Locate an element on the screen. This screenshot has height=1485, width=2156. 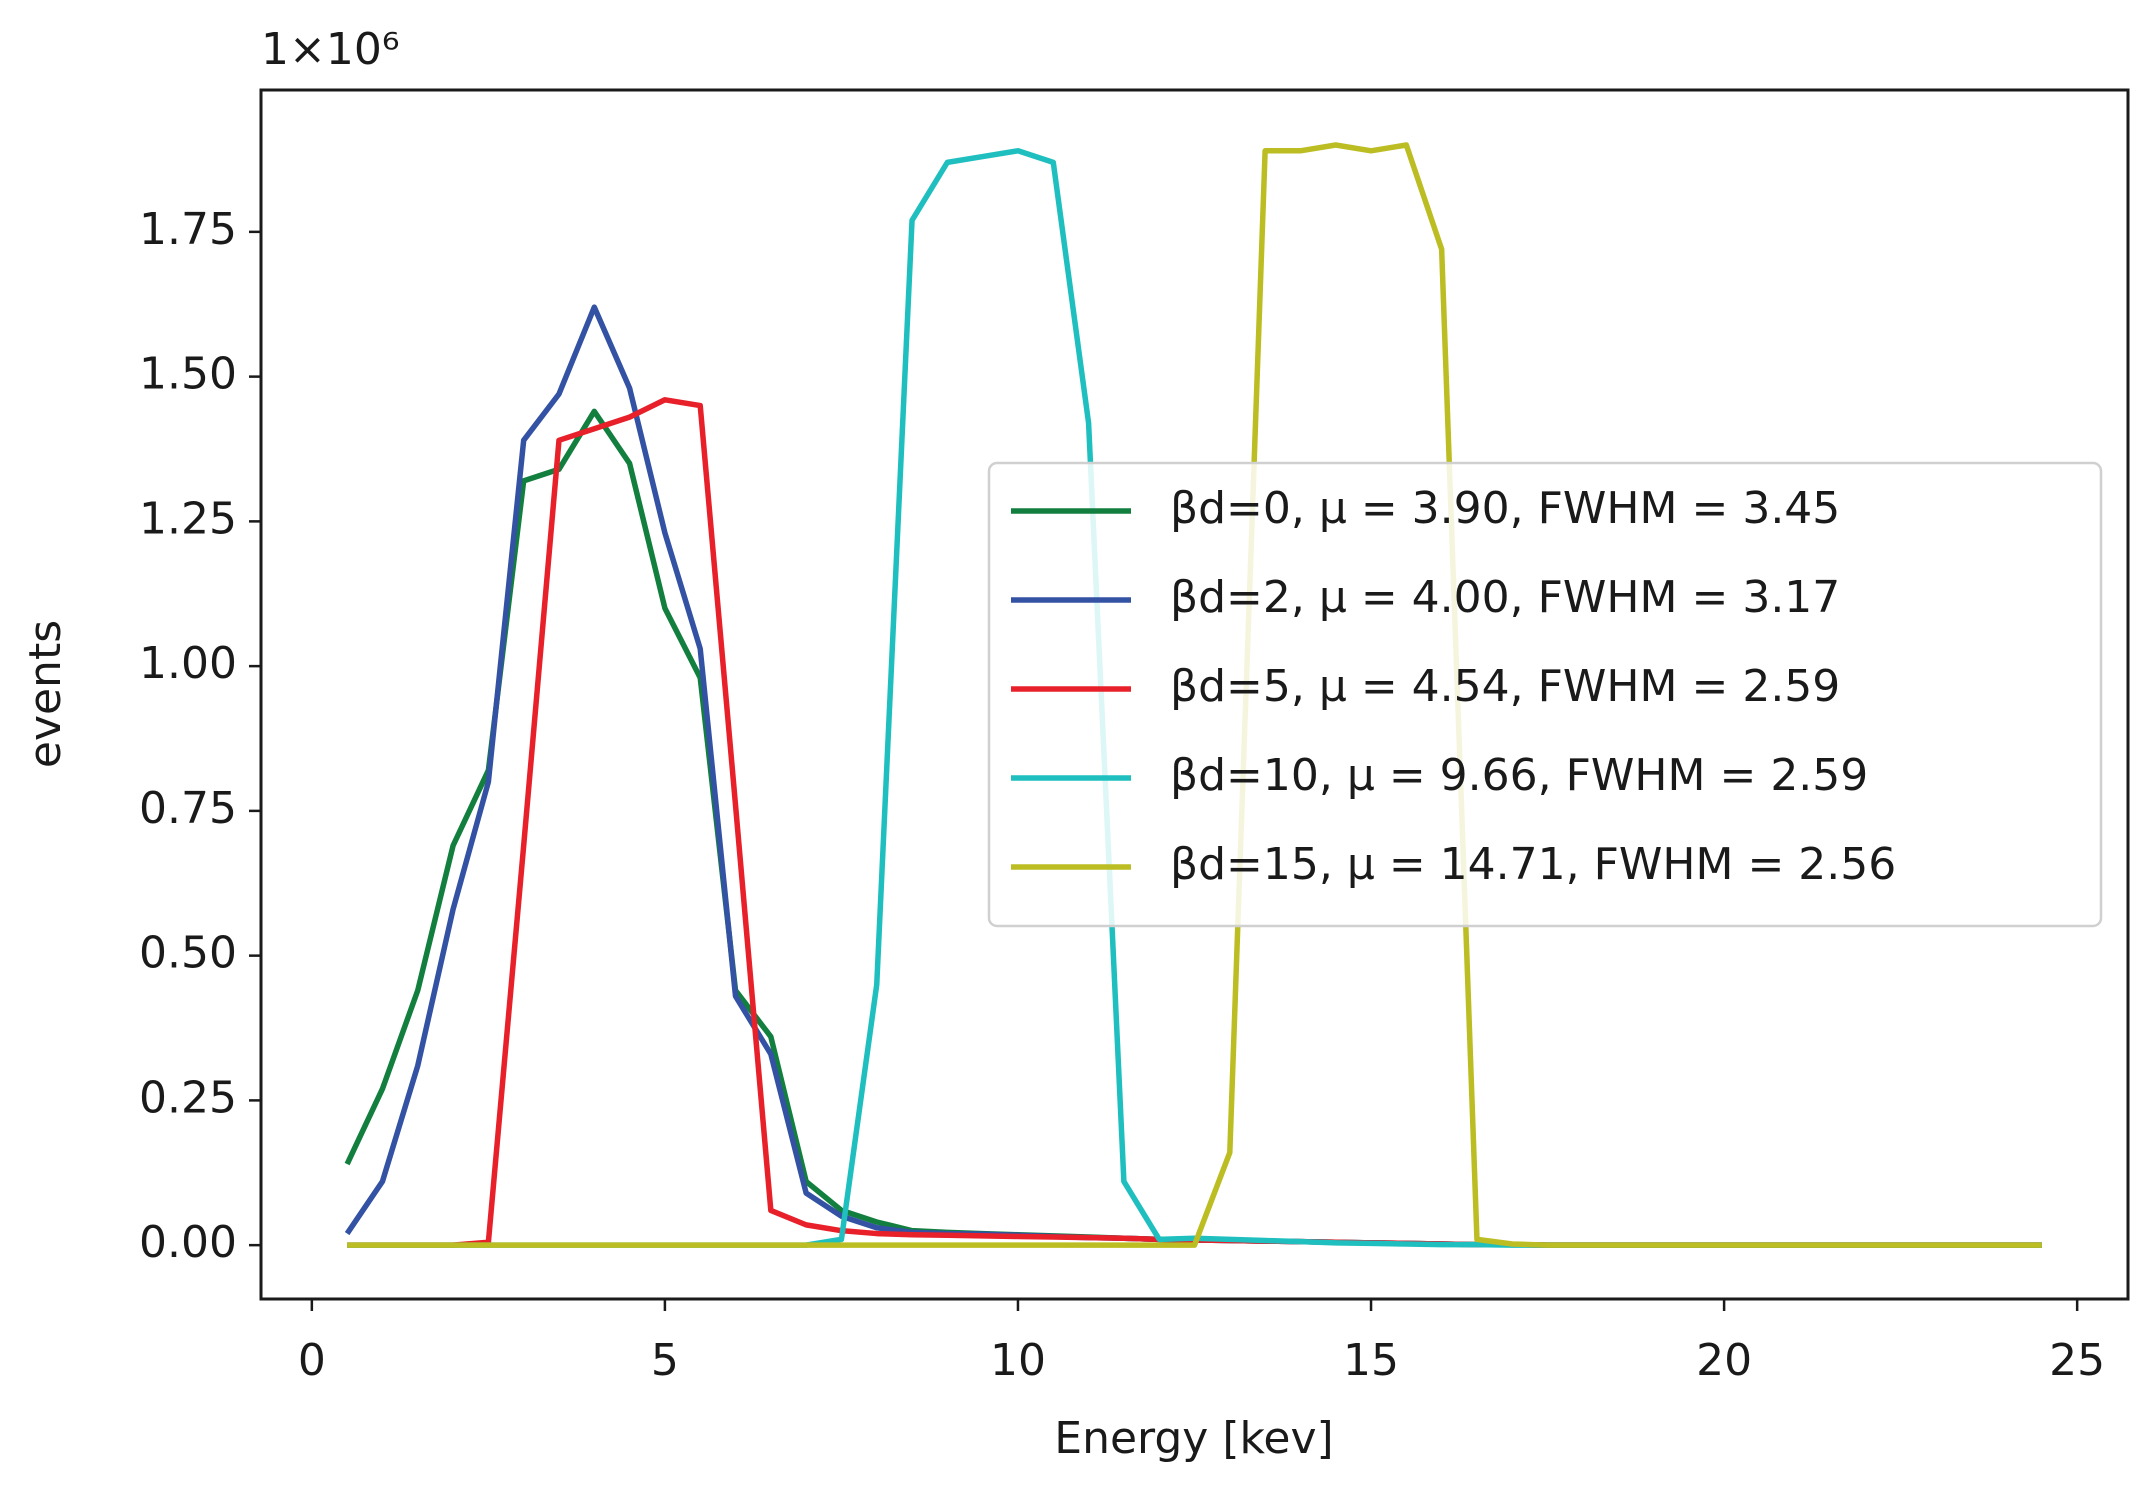
y-tick-label: 0.50 is located at coordinates (188, 953).